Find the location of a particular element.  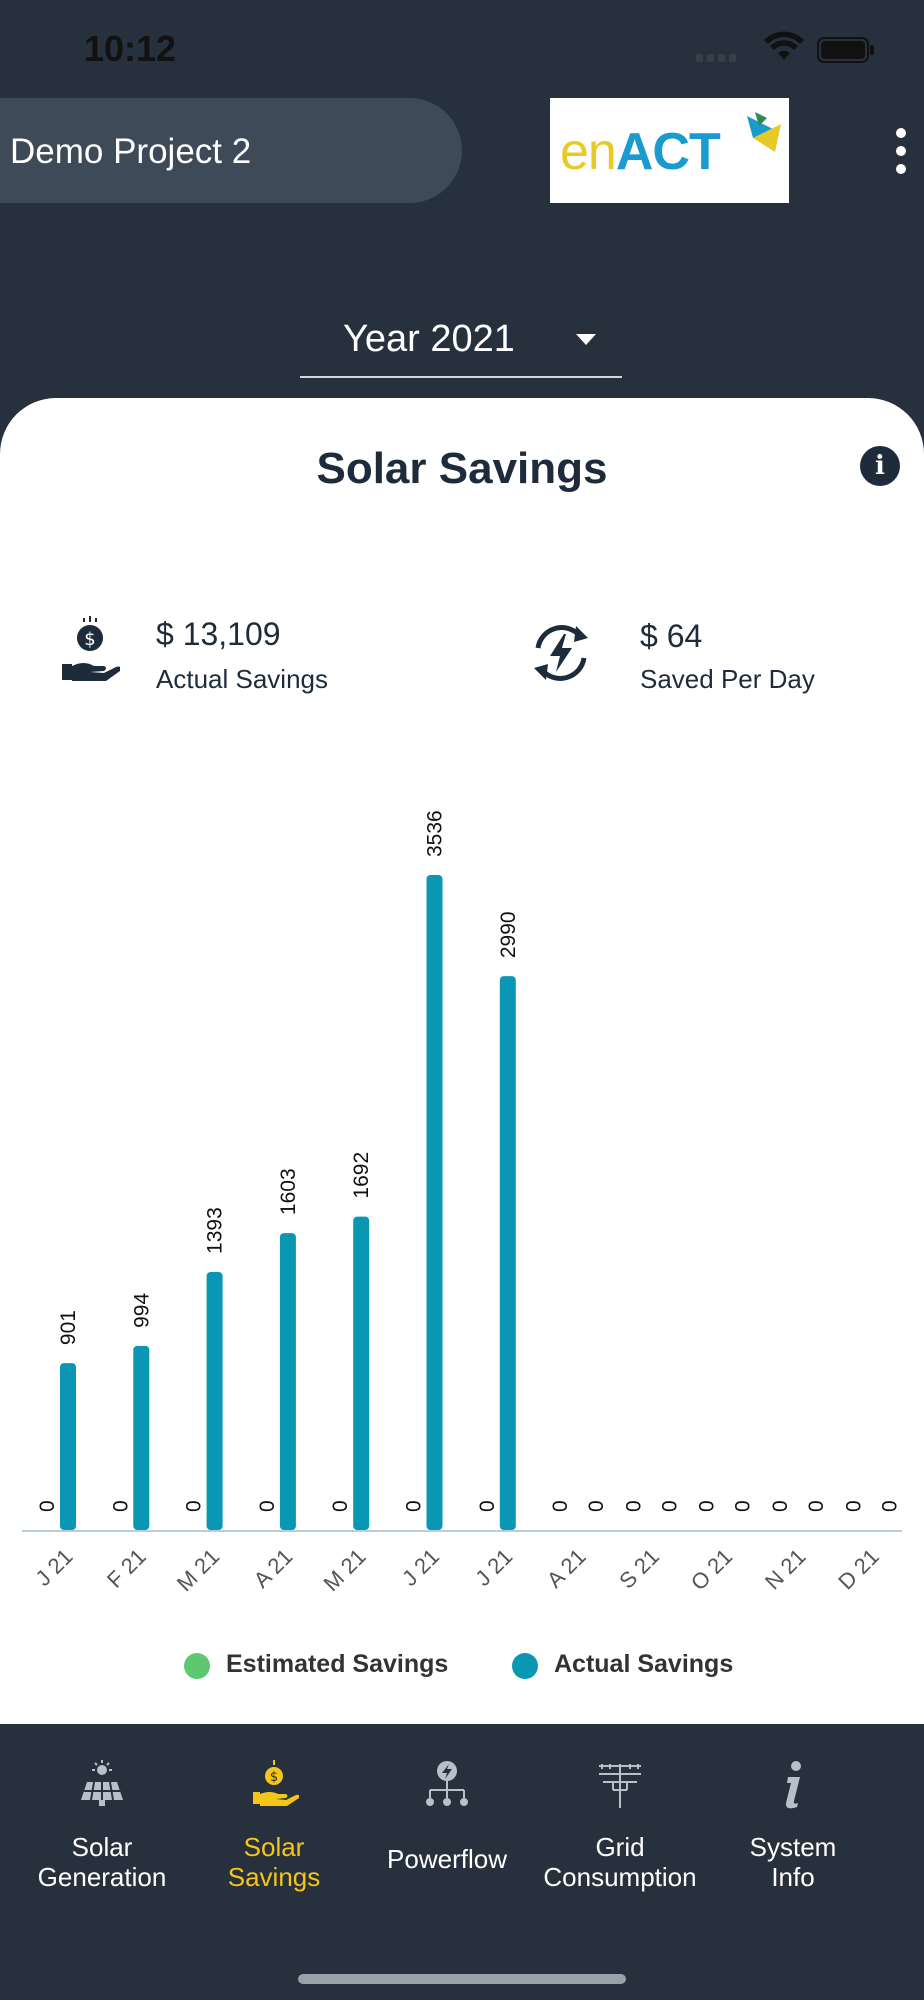

battery-icon is located at coordinates (845, 50).